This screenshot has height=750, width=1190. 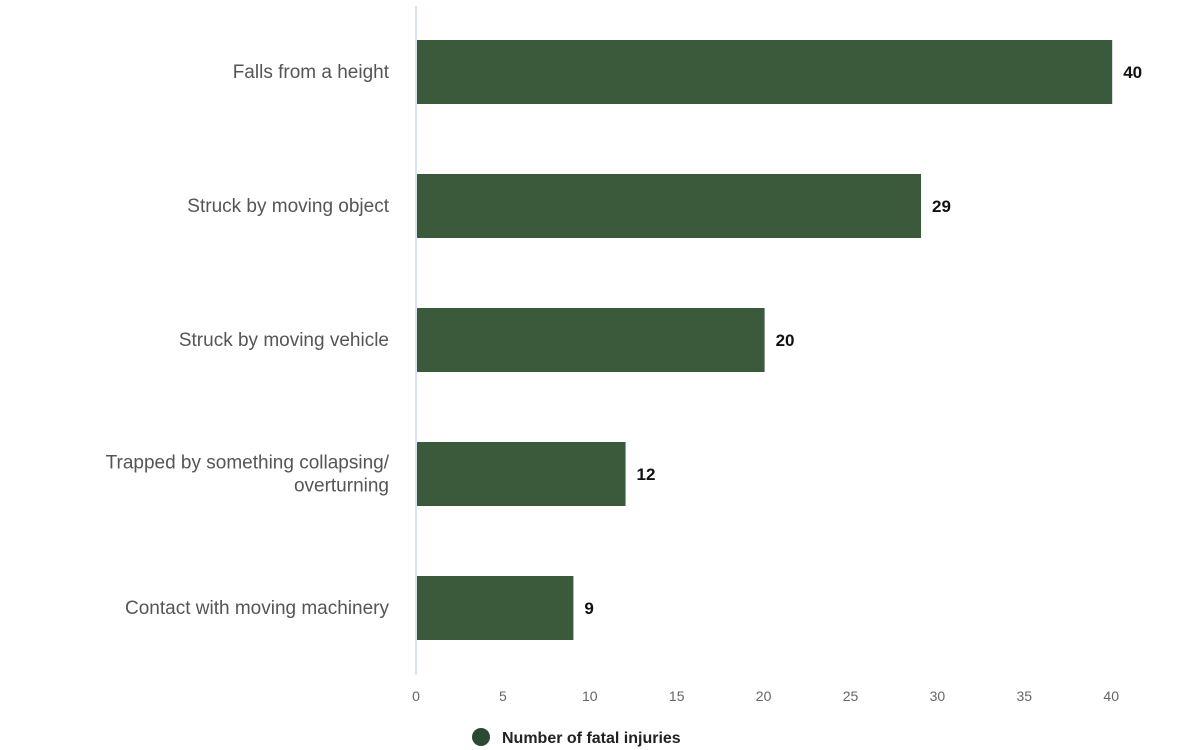 What do you see at coordinates (1025, 696) in the screenshot?
I see `x-tick-label: 35` at bounding box center [1025, 696].